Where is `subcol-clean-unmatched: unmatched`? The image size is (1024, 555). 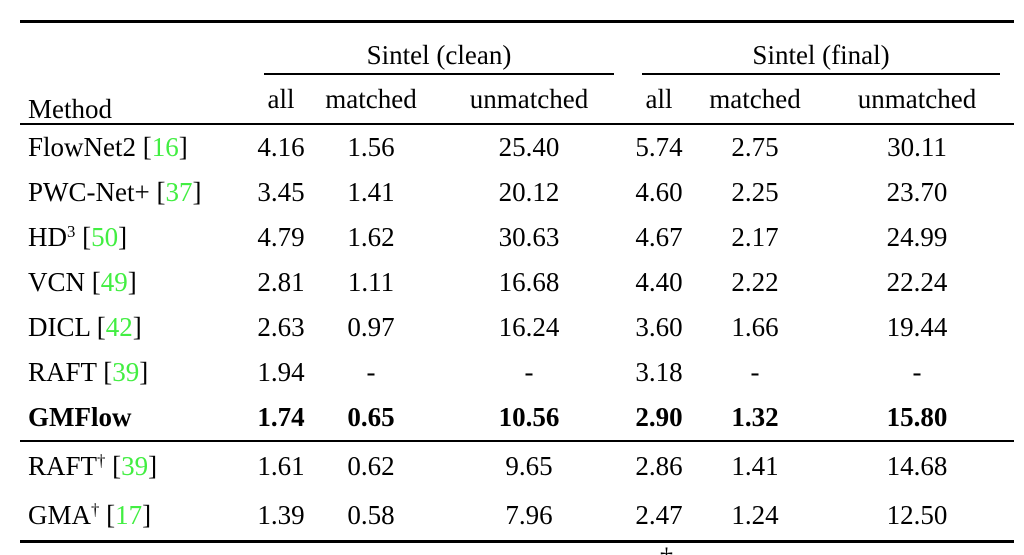
subcol-clean-unmatched: unmatched is located at coordinates (529, 100).